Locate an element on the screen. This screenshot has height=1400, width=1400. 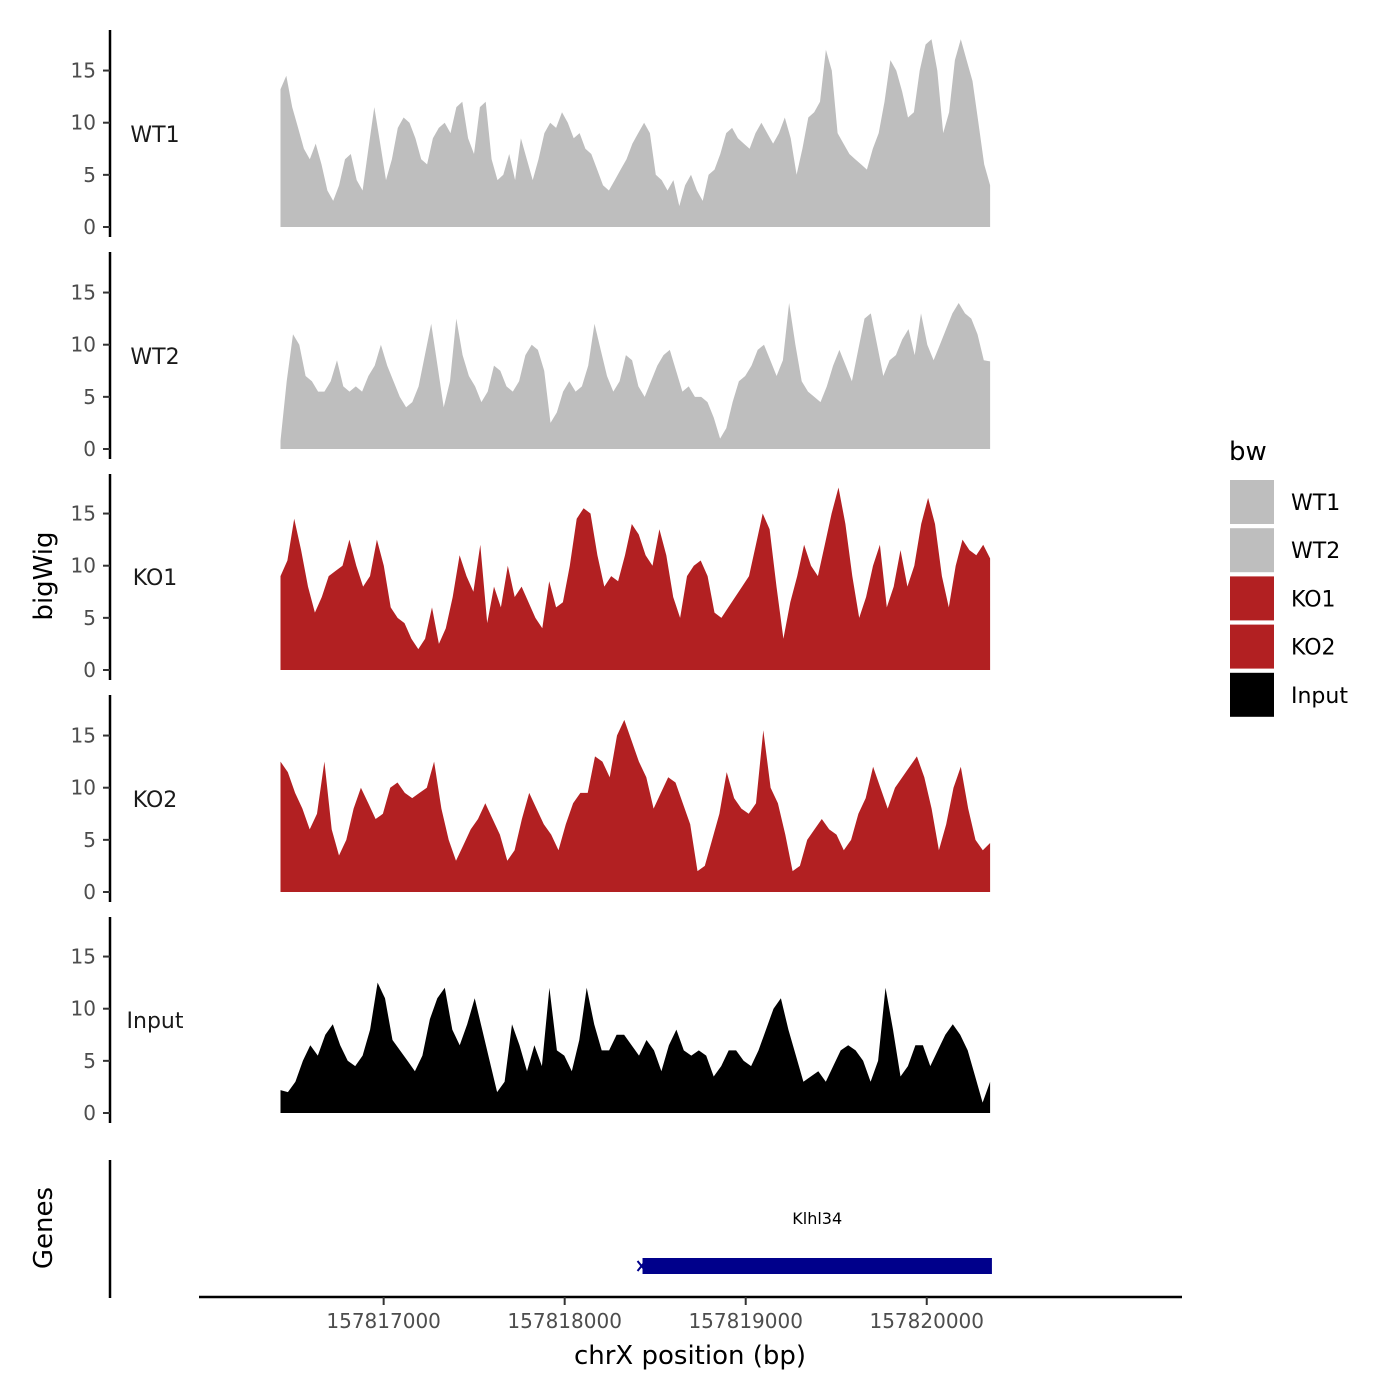
y-axis-title: bigWig is located at coordinates (44, 575).